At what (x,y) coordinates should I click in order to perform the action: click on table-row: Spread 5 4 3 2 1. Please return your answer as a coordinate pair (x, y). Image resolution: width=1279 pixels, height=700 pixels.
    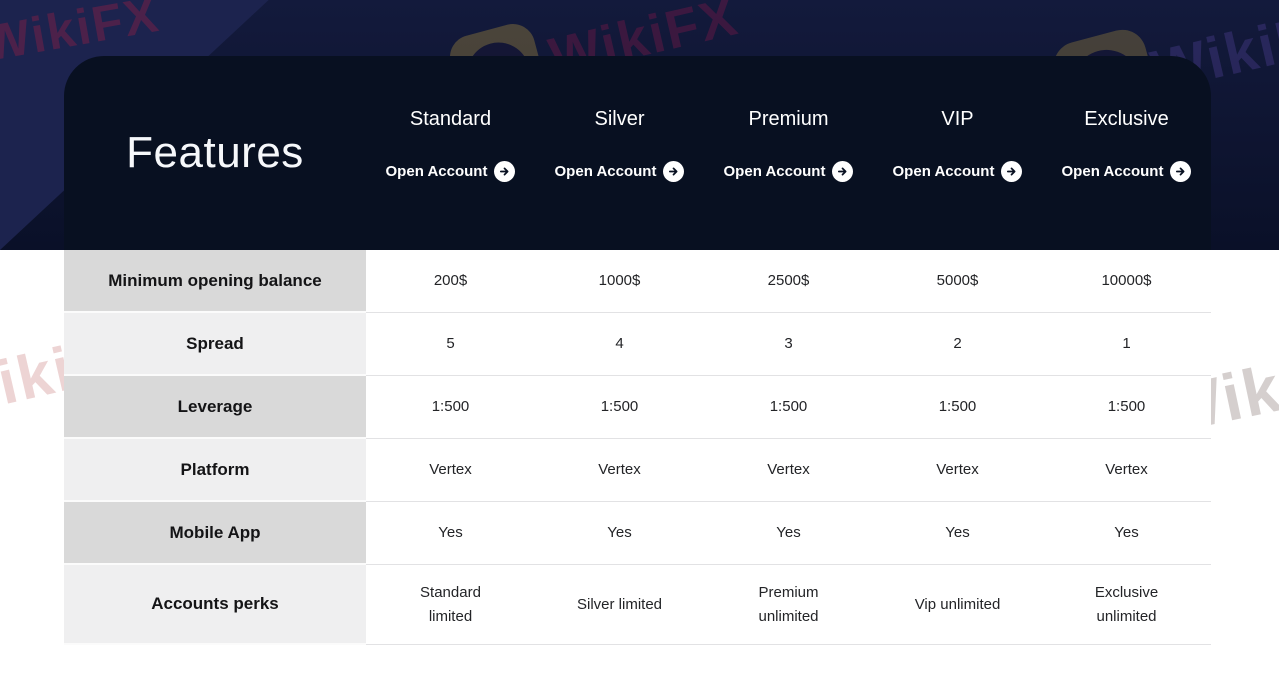
    Looking at the image, I should click on (637, 344).